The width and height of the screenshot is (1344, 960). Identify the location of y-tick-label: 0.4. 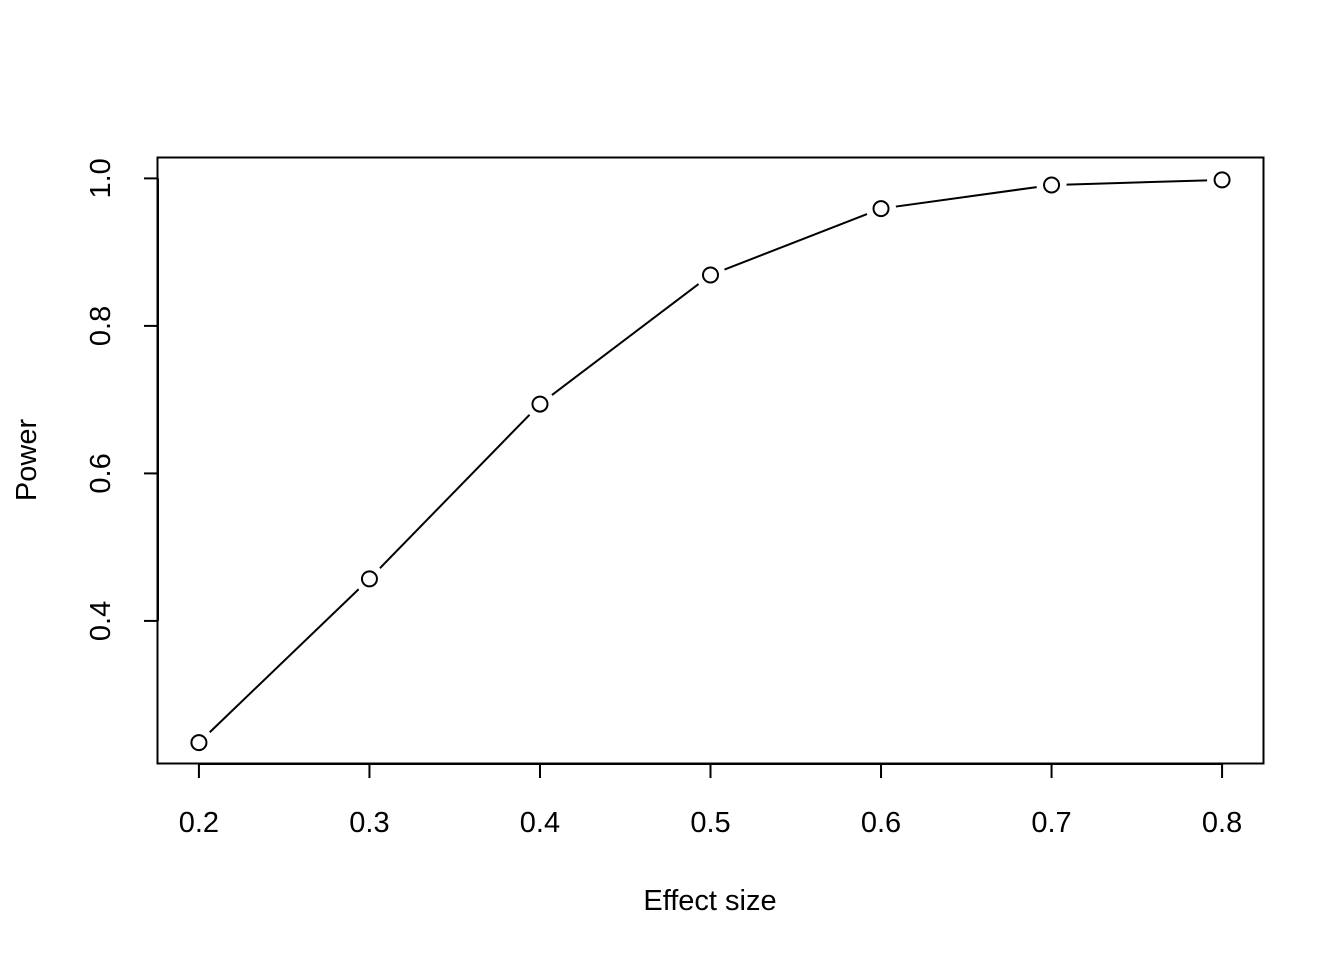
(101, 621).